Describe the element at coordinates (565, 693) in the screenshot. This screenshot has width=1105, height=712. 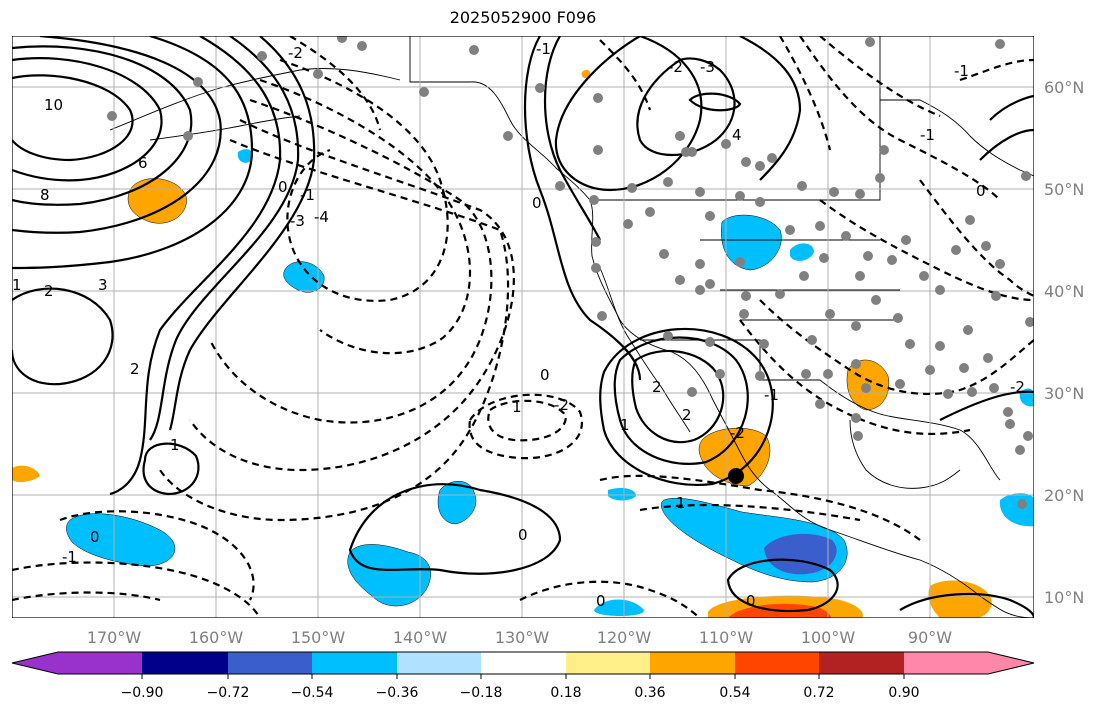
I see `colorbar-tick-label: 0.18` at that location.